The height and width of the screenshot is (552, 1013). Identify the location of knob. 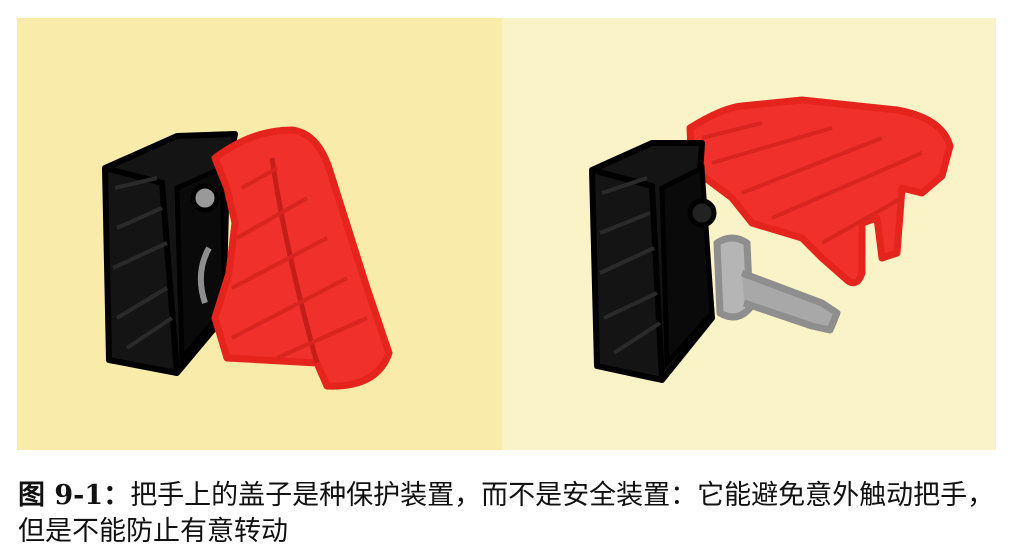
(205, 243).